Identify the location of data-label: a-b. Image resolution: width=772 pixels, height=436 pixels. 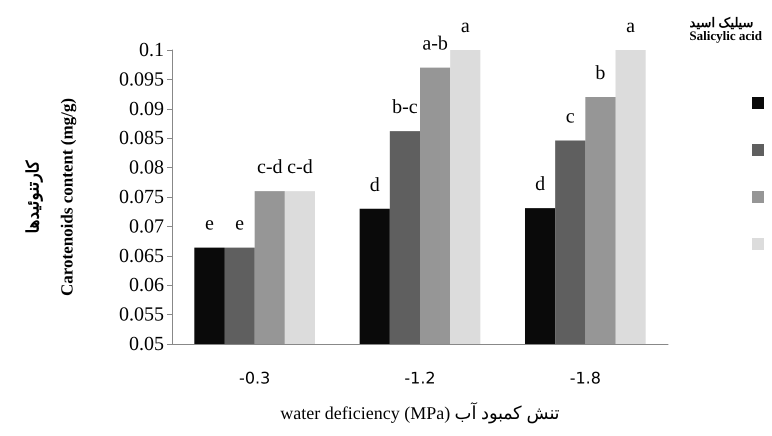
(435, 43).